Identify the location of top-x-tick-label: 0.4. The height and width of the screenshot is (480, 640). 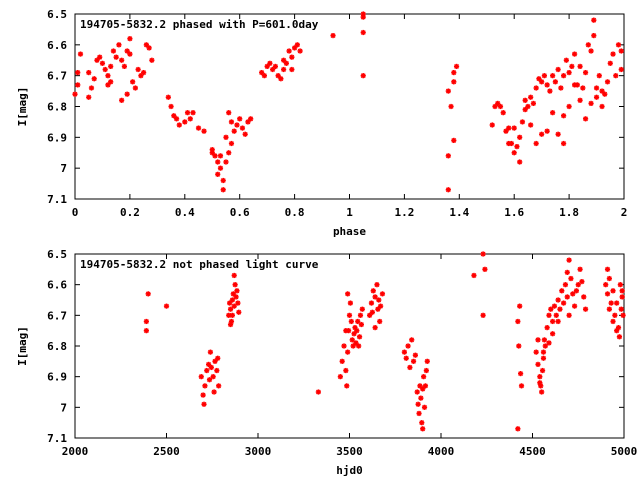
(185, 212).